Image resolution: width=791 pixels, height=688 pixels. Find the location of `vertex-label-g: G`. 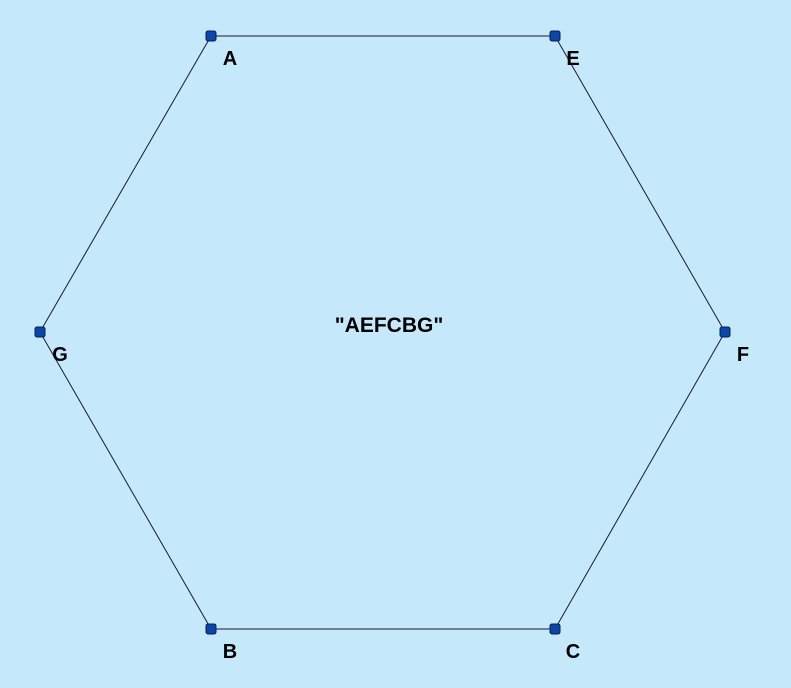

vertex-label-g: G is located at coordinates (60, 355).